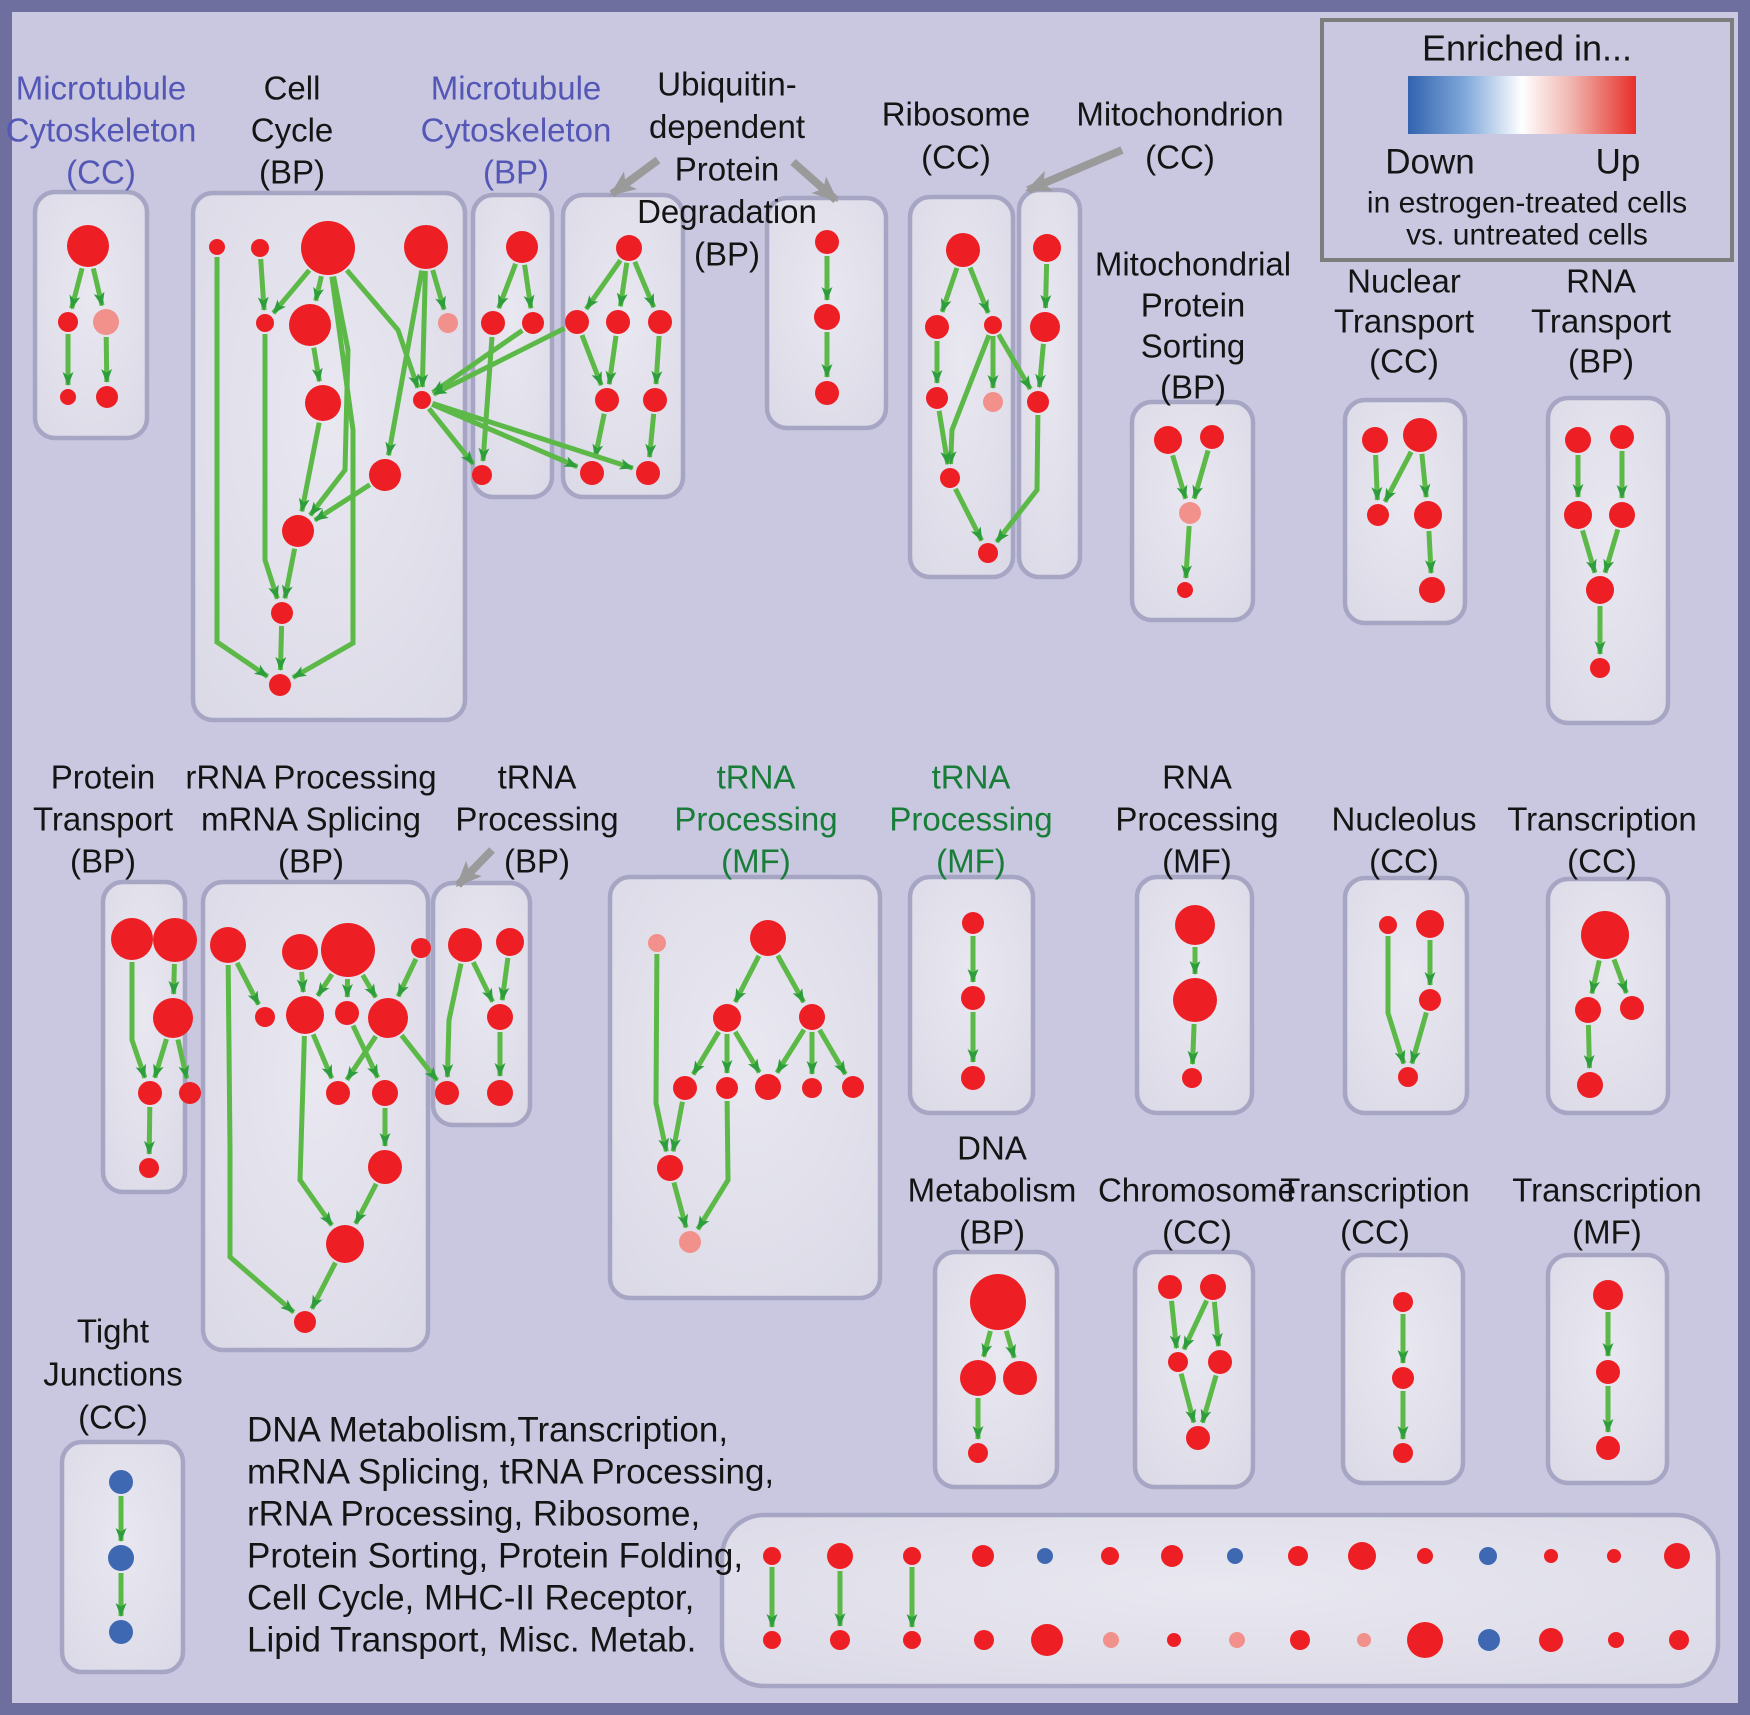  I want to click on microtubule-cytoskeleton-bp-label: Microtubule, so click(516, 88).